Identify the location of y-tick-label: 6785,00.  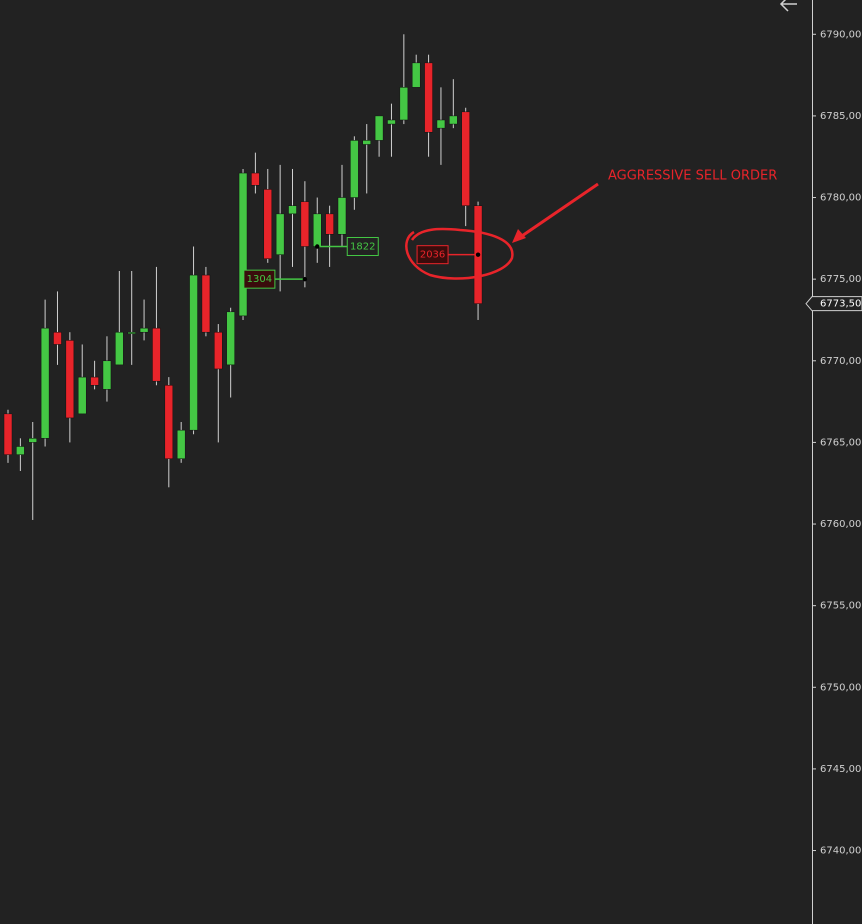
(840, 116).